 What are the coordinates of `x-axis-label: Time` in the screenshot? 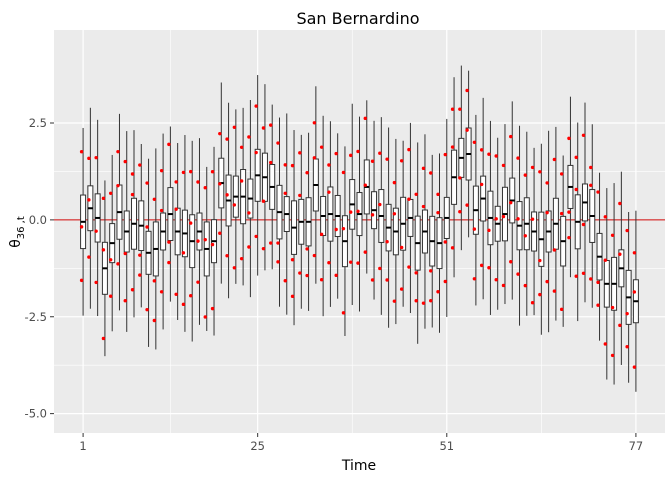 It's located at (358, 466).